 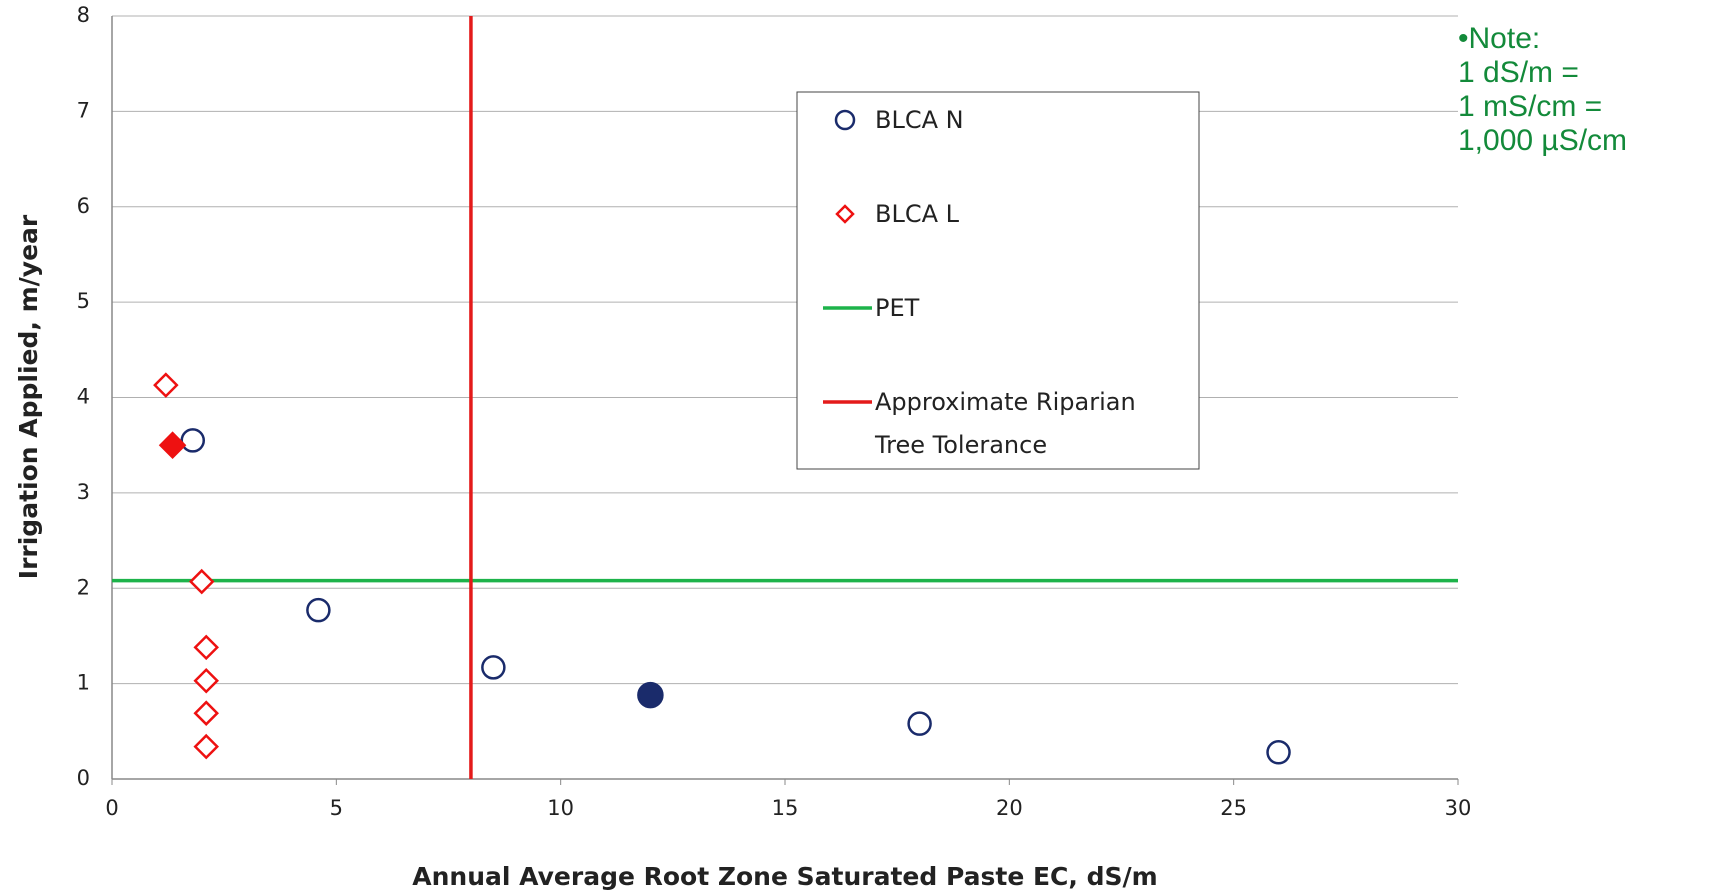 What do you see at coordinates (83, 778) in the screenshot?
I see `y-tick-label: 0` at bounding box center [83, 778].